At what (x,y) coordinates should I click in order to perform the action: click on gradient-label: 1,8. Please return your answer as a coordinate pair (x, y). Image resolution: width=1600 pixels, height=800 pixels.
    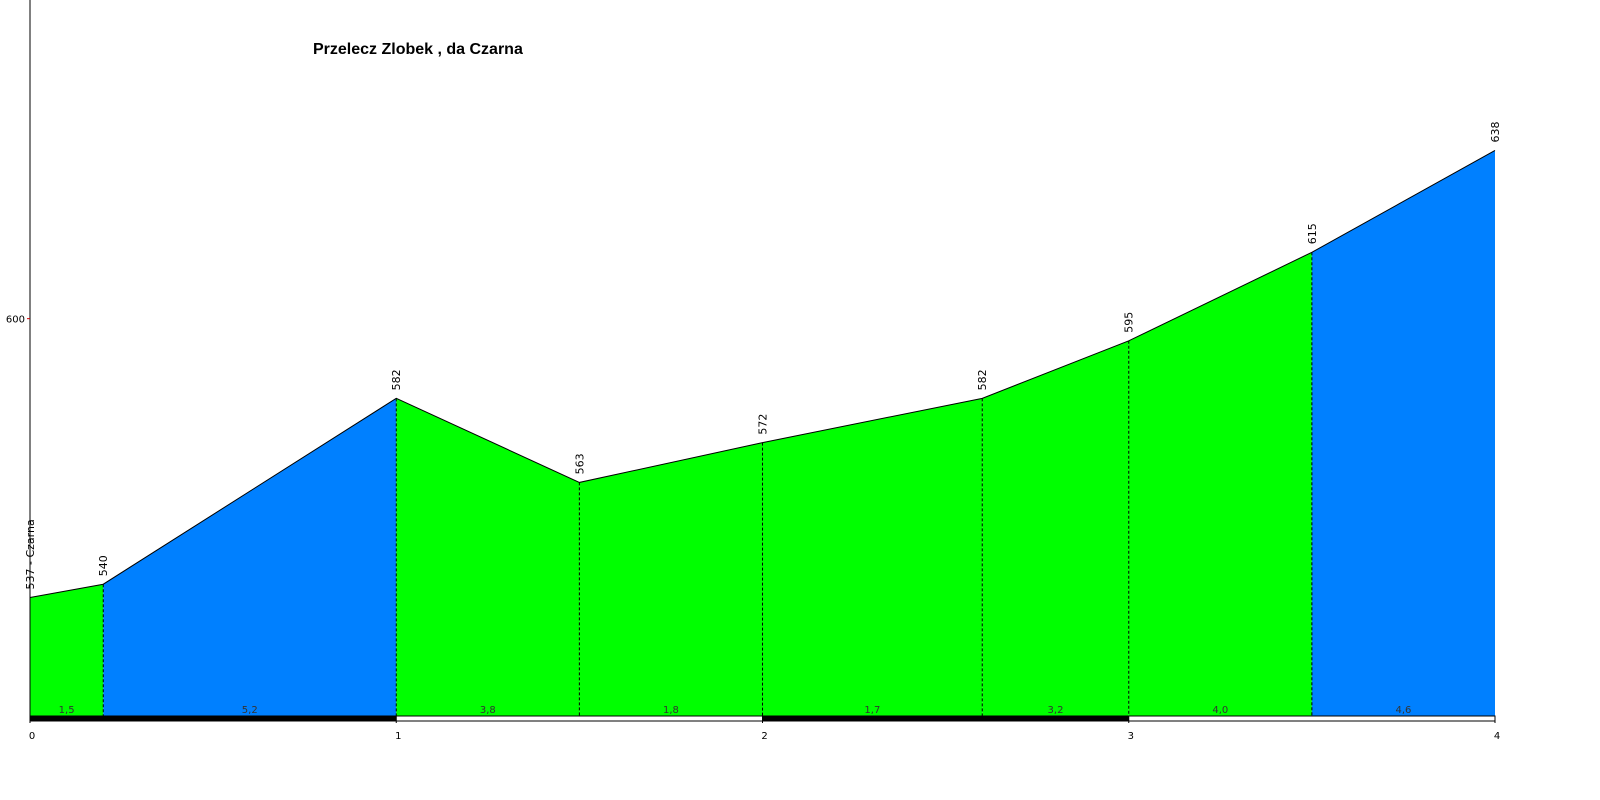
    Looking at the image, I should click on (671, 710).